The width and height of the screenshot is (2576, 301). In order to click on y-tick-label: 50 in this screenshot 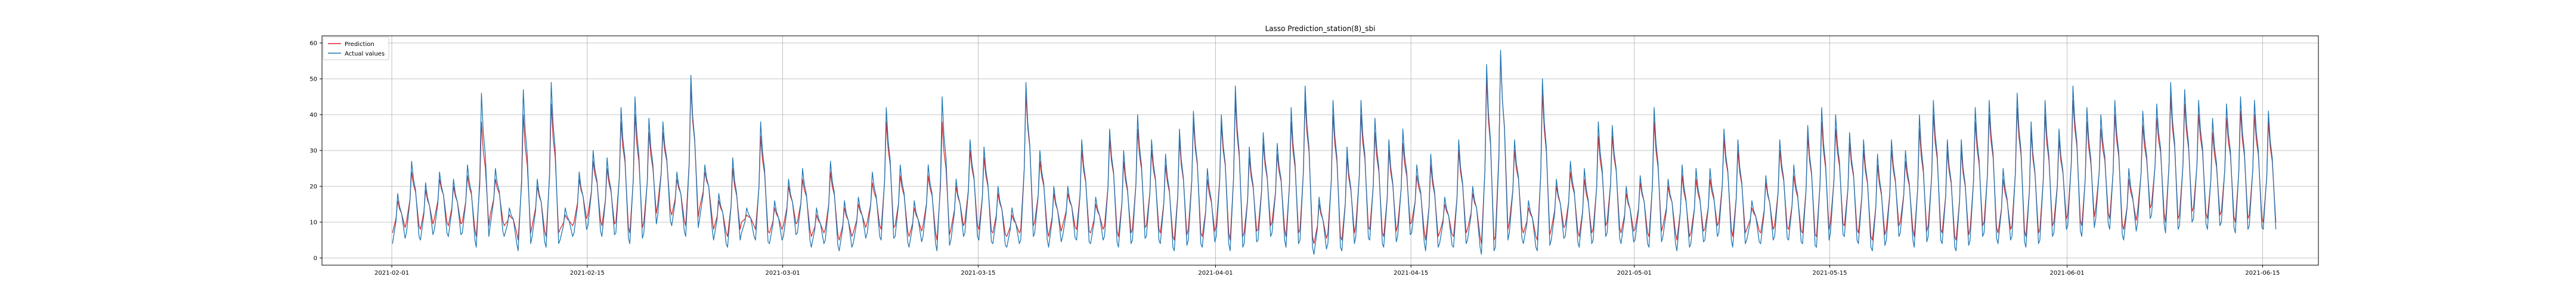, I will do `click(313, 79)`.